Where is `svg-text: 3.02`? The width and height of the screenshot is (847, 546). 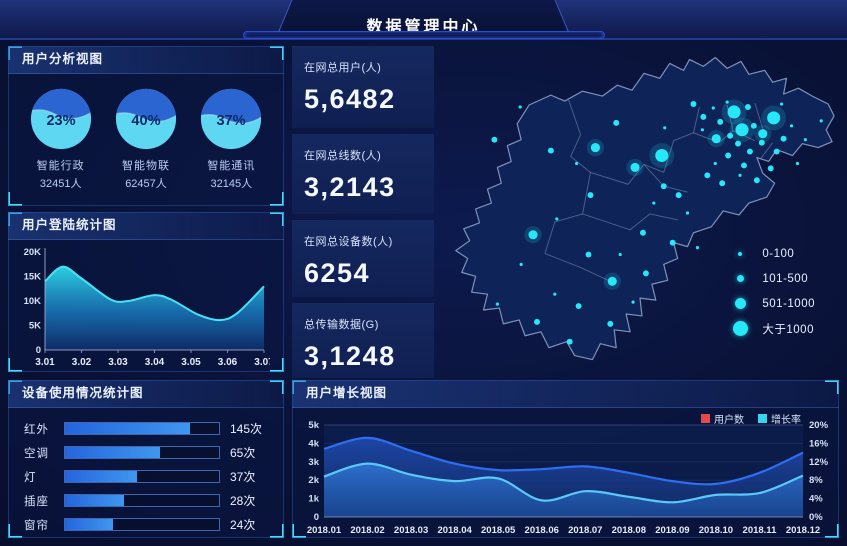 svg-text: 3.02 is located at coordinates (82, 362).